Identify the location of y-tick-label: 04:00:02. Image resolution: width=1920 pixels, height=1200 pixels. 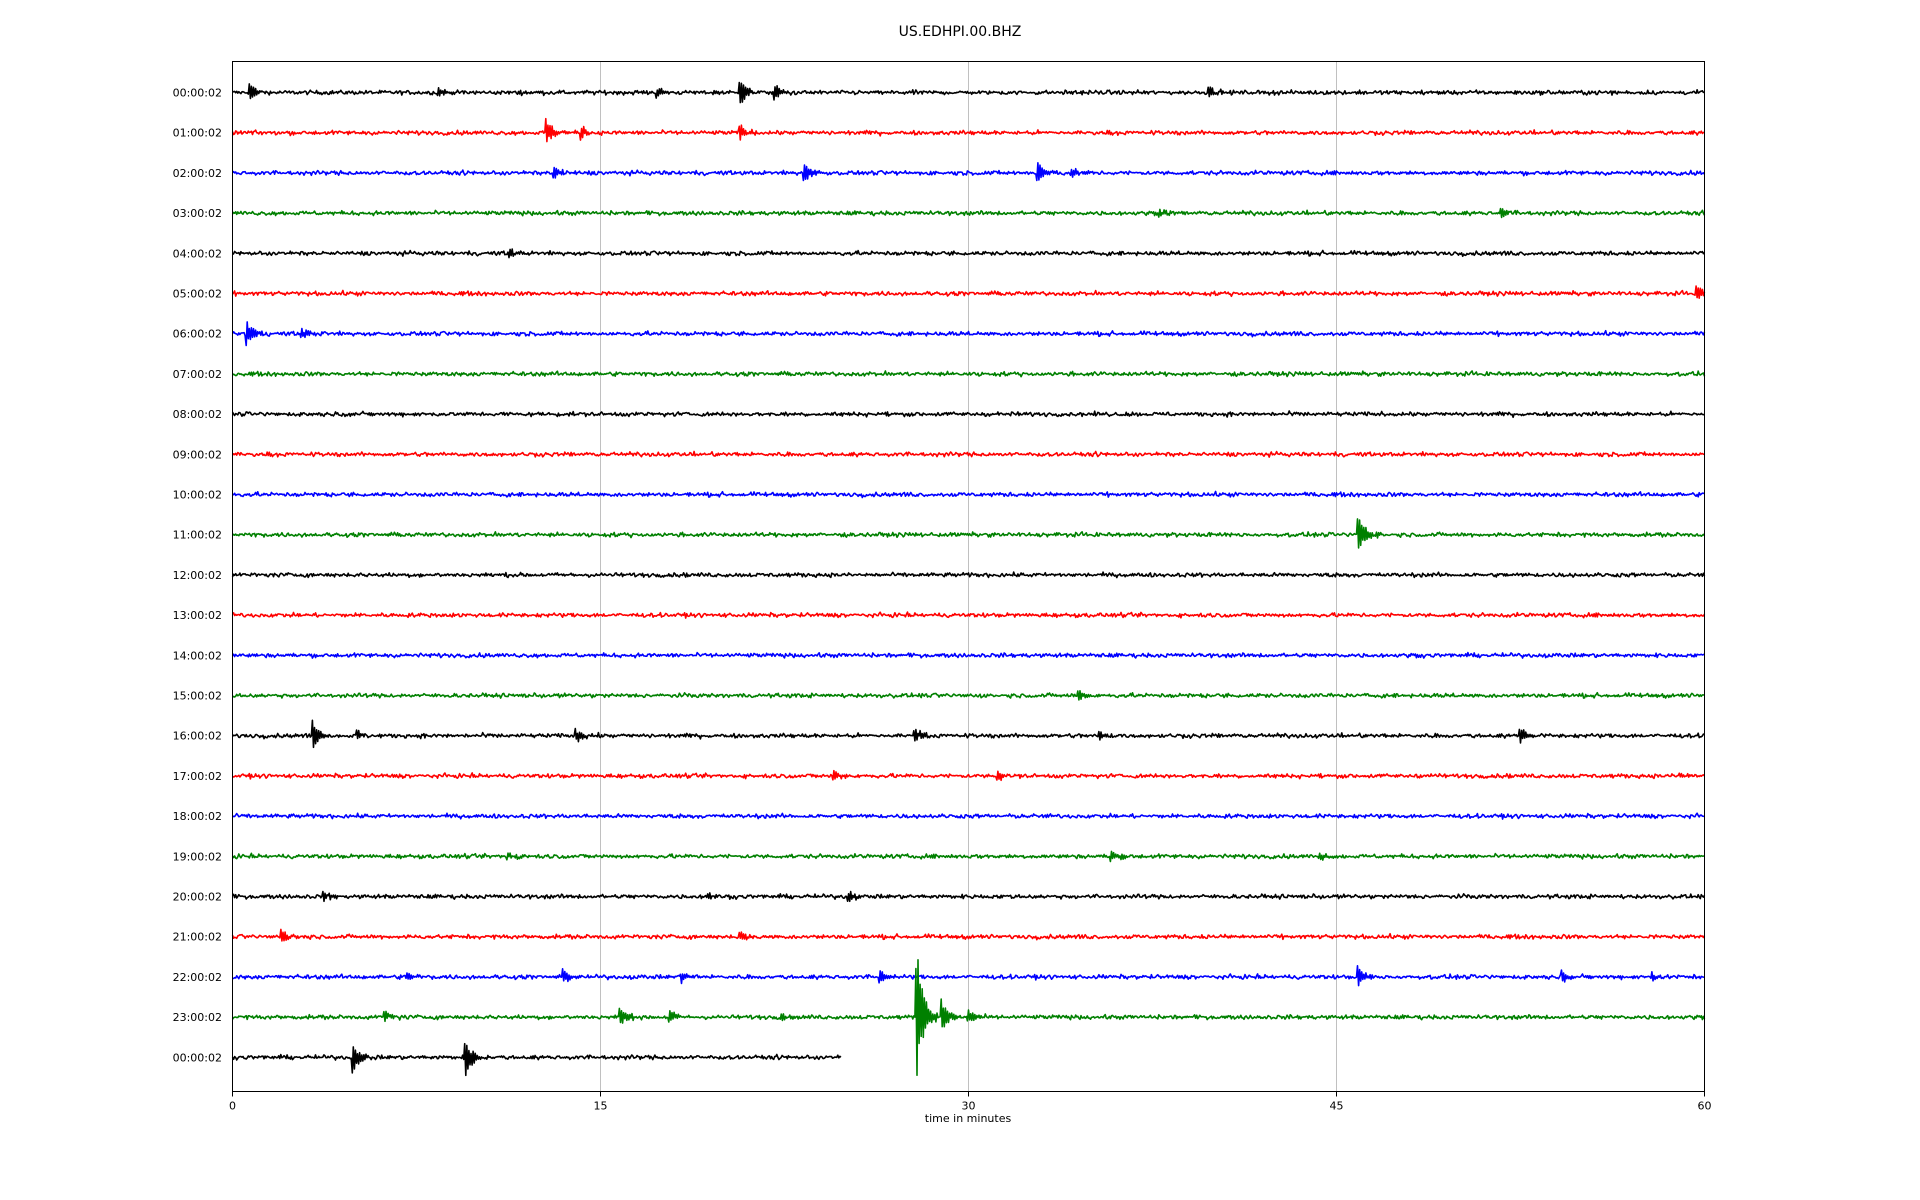
(197, 253).